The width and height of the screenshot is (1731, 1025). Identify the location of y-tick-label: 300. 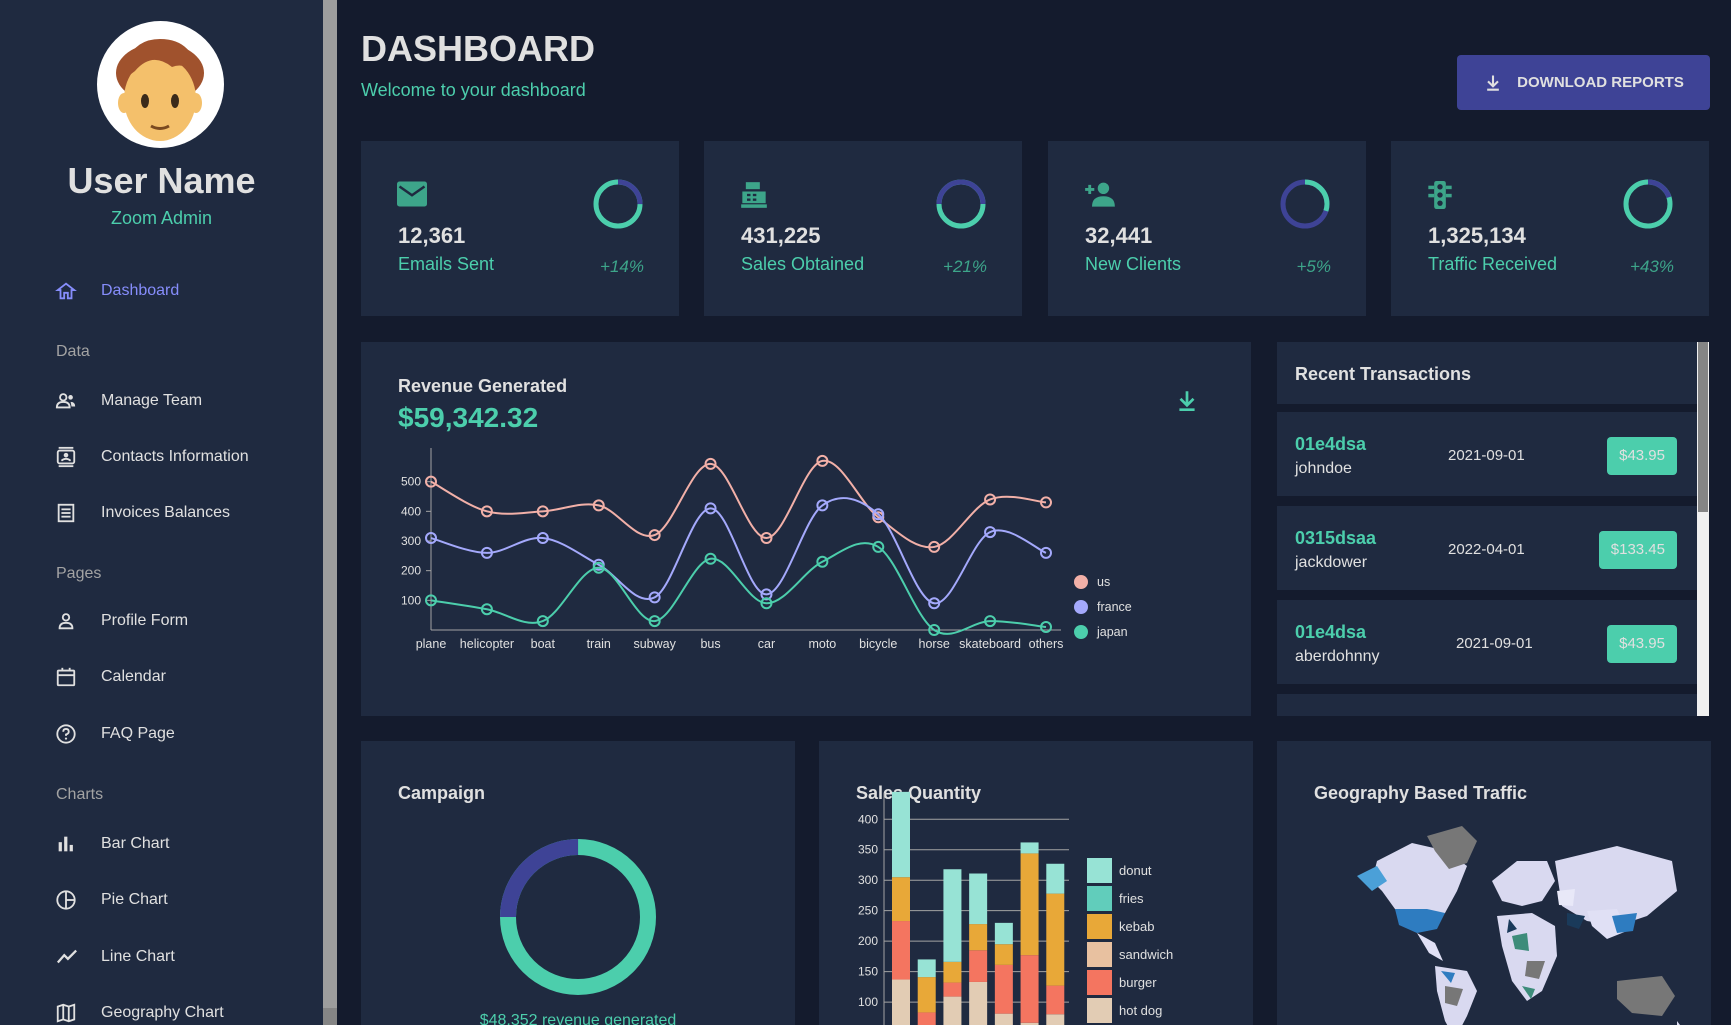
(411, 541).